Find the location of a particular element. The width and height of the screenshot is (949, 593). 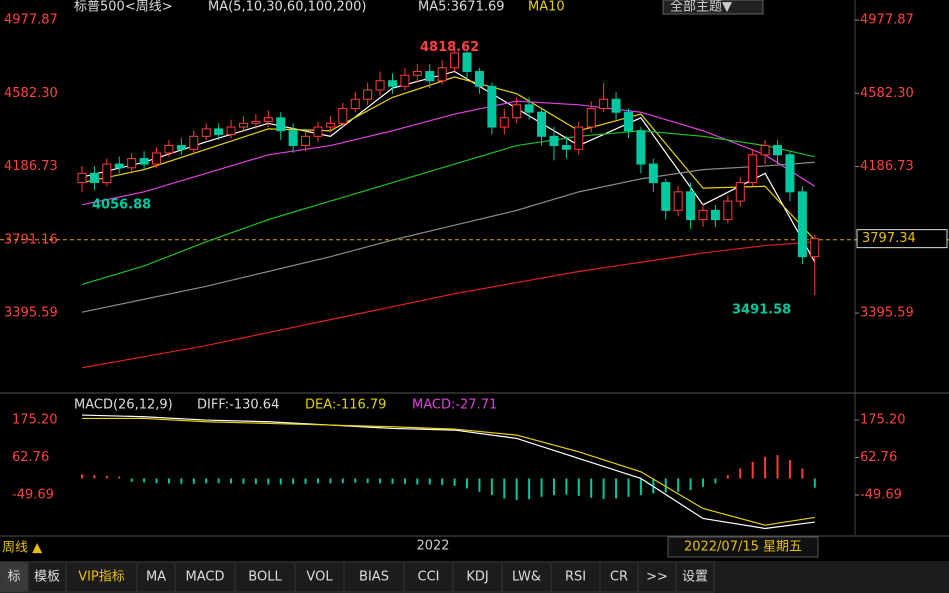

macd-title: MACD(26,12,9) is located at coordinates (123, 405).